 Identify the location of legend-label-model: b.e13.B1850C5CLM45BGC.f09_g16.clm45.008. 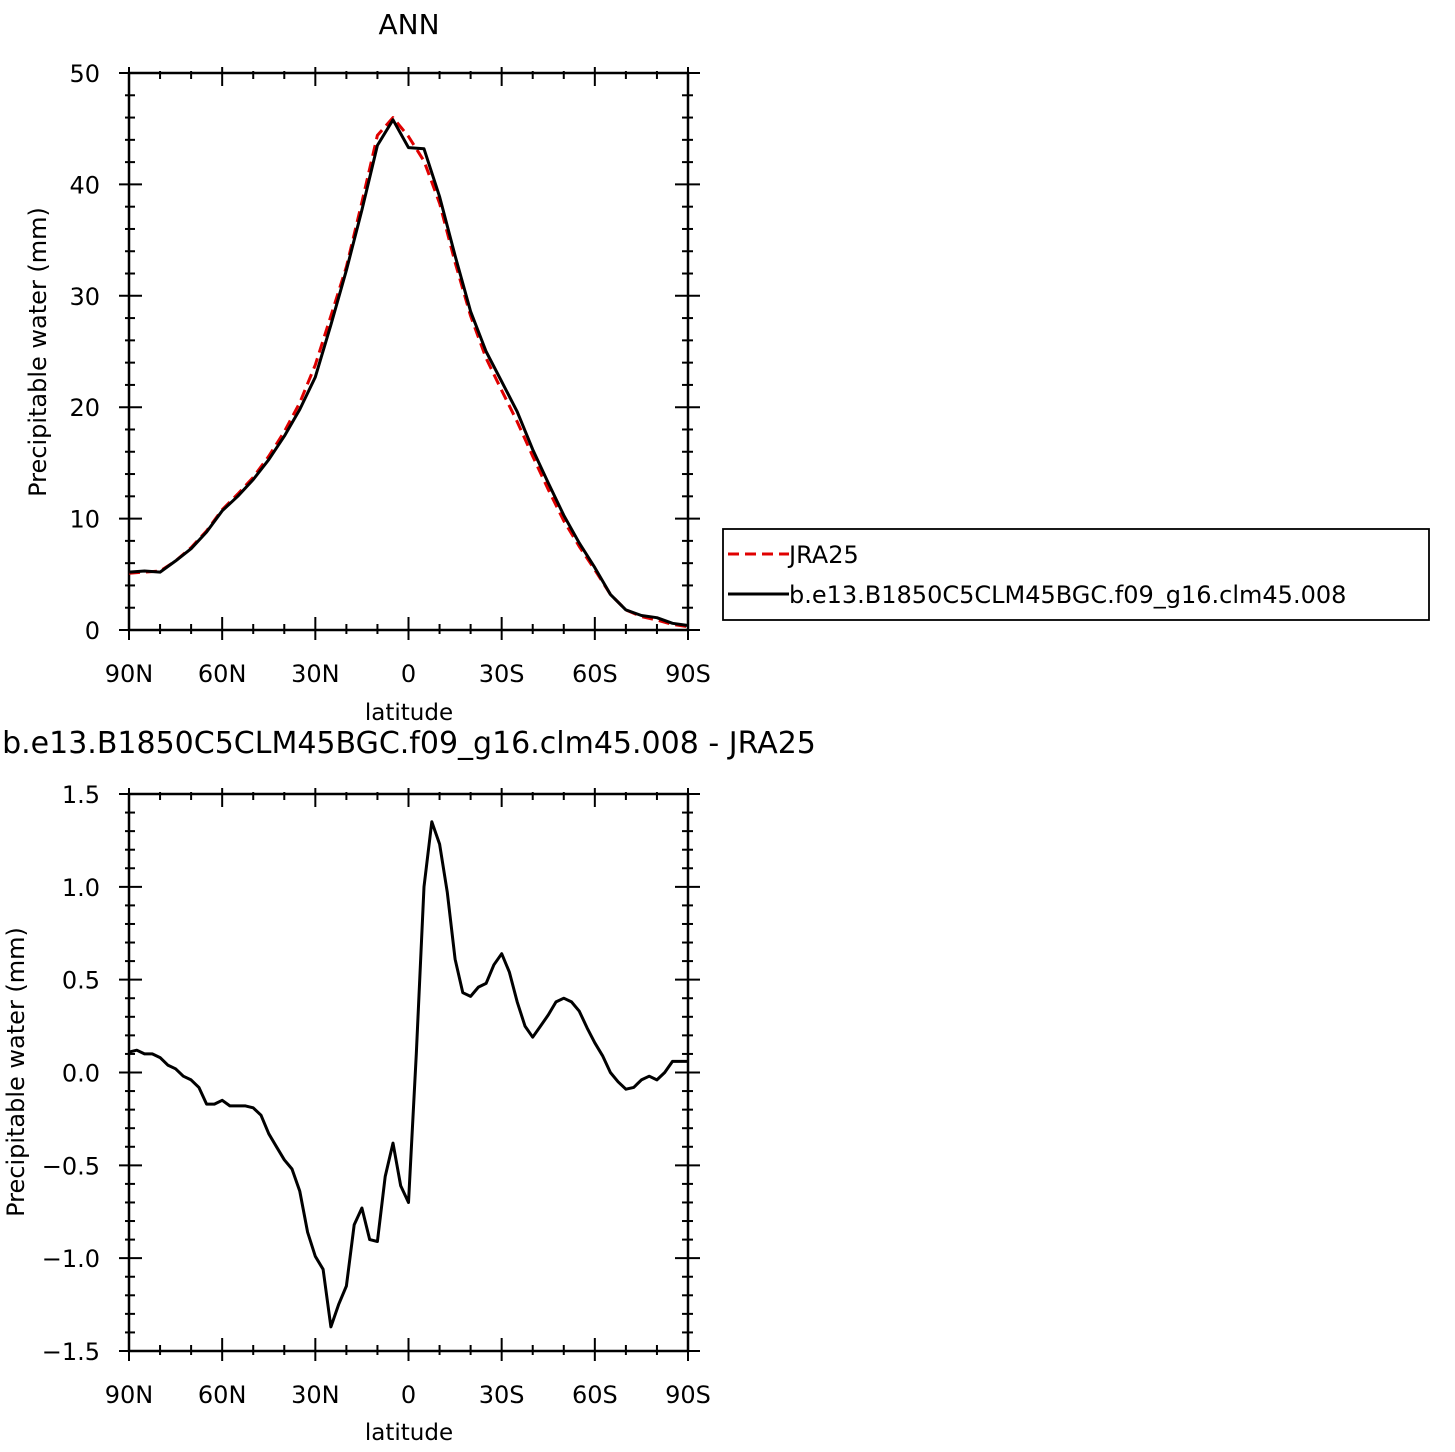
(1067, 595).